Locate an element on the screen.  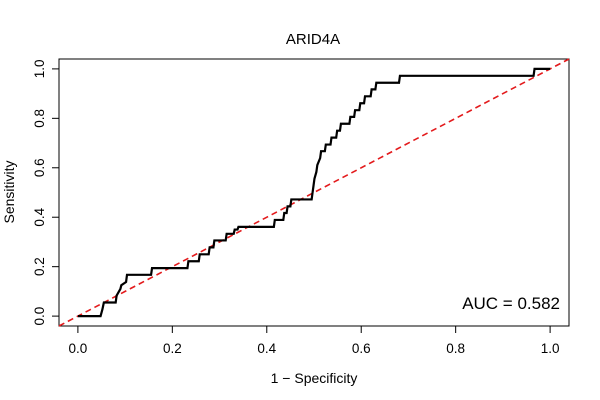
x-tick-label: 1.0 is located at coordinates (550, 348).